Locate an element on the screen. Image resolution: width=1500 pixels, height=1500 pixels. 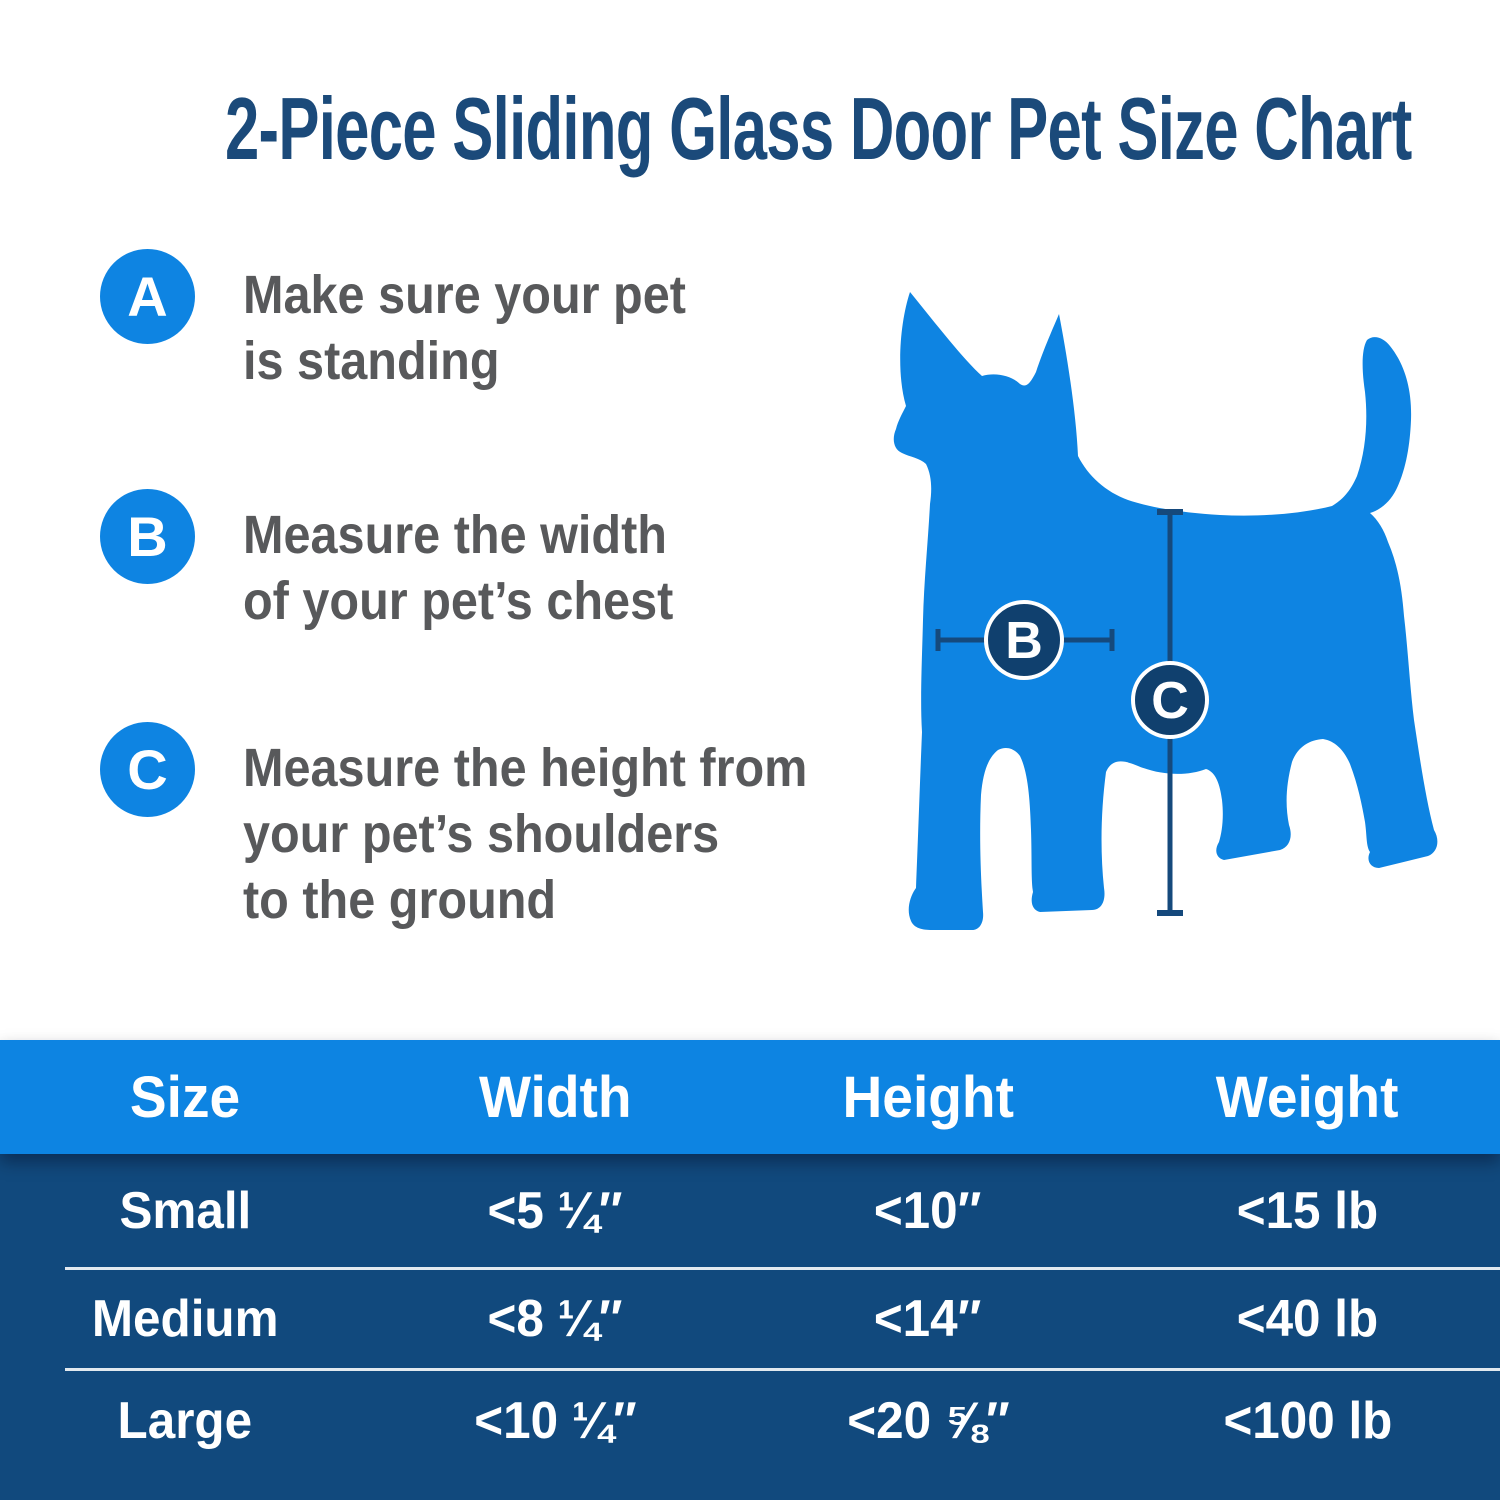
header-cell-weight: Weight is located at coordinates (1307, 1097).